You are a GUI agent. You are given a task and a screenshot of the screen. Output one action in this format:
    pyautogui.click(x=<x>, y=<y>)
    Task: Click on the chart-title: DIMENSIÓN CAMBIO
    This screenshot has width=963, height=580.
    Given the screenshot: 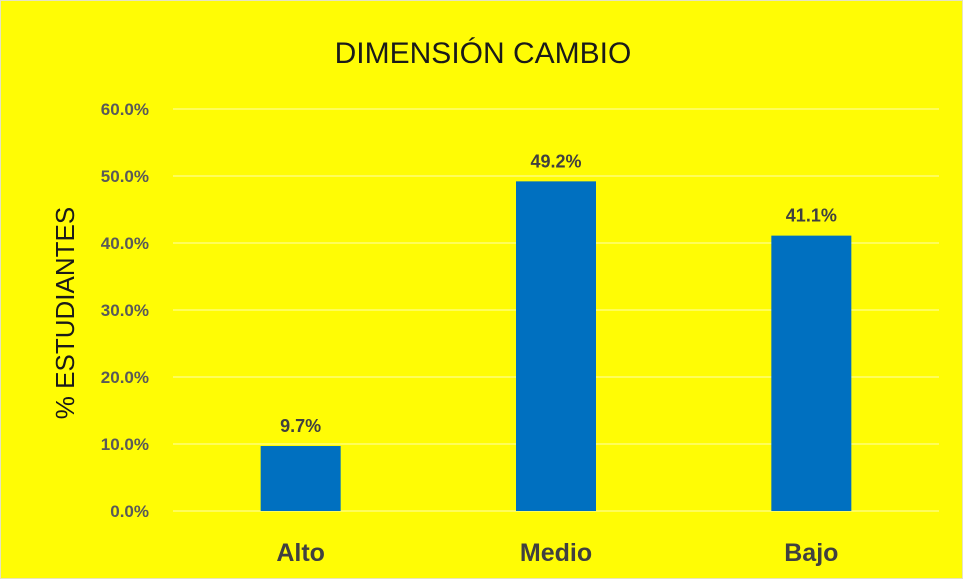 What is the action you would take?
    pyautogui.click(x=483, y=53)
    